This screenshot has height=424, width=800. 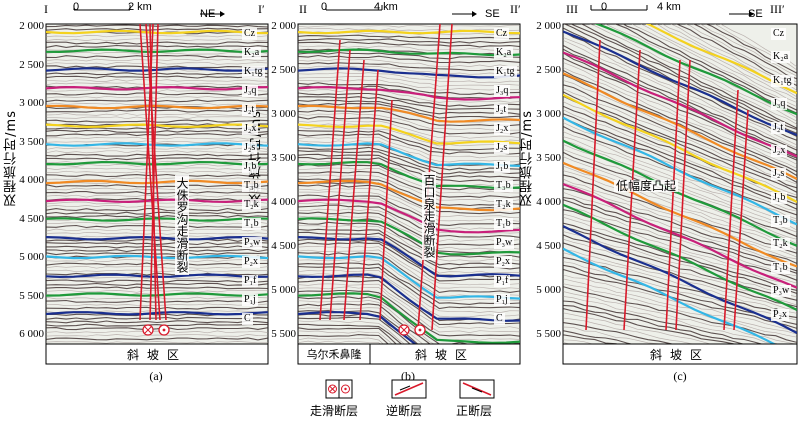 What do you see at coordinates (429, 216) in the screenshot?
I see `fault-label: 百口泉走滑断裂` at bounding box center [429, 216].